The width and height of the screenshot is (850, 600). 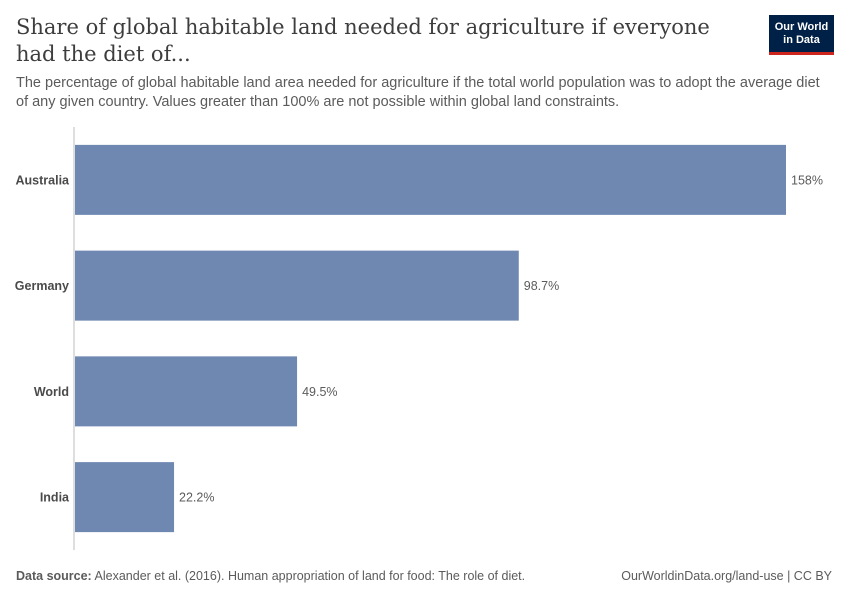 I want to click on logo-line-2: in Data, so click(x=801, y=39).